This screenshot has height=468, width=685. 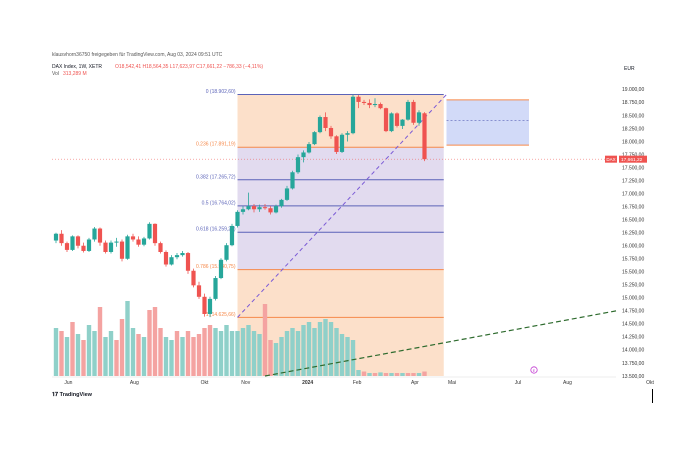 I want to click on y-axis-tick: 18.250,00, so click(x=633, y=129).